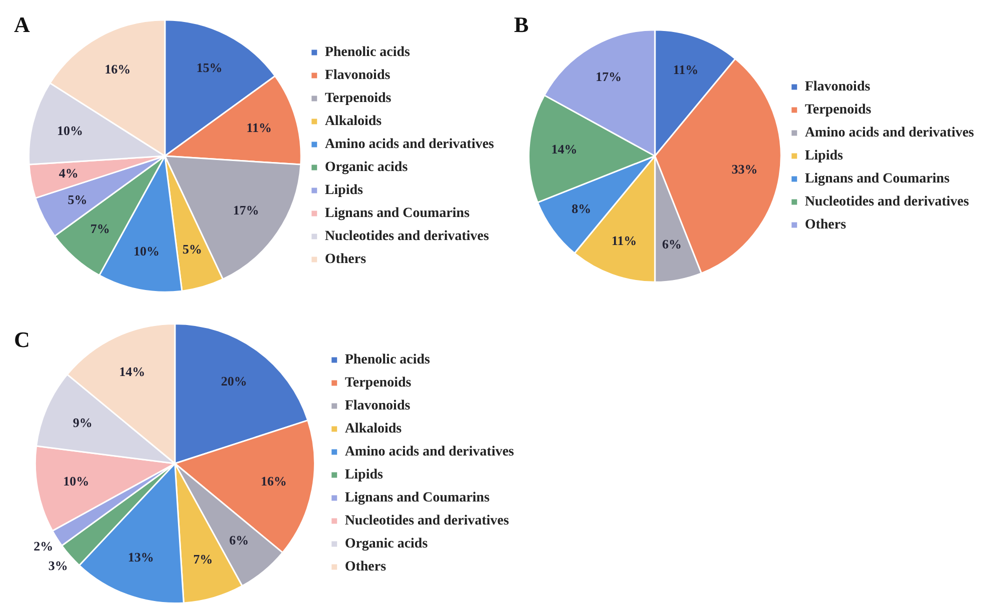 The height and width of the screenshot is (610, 991). I want to click on data-label: 33%, so click(745, 169).